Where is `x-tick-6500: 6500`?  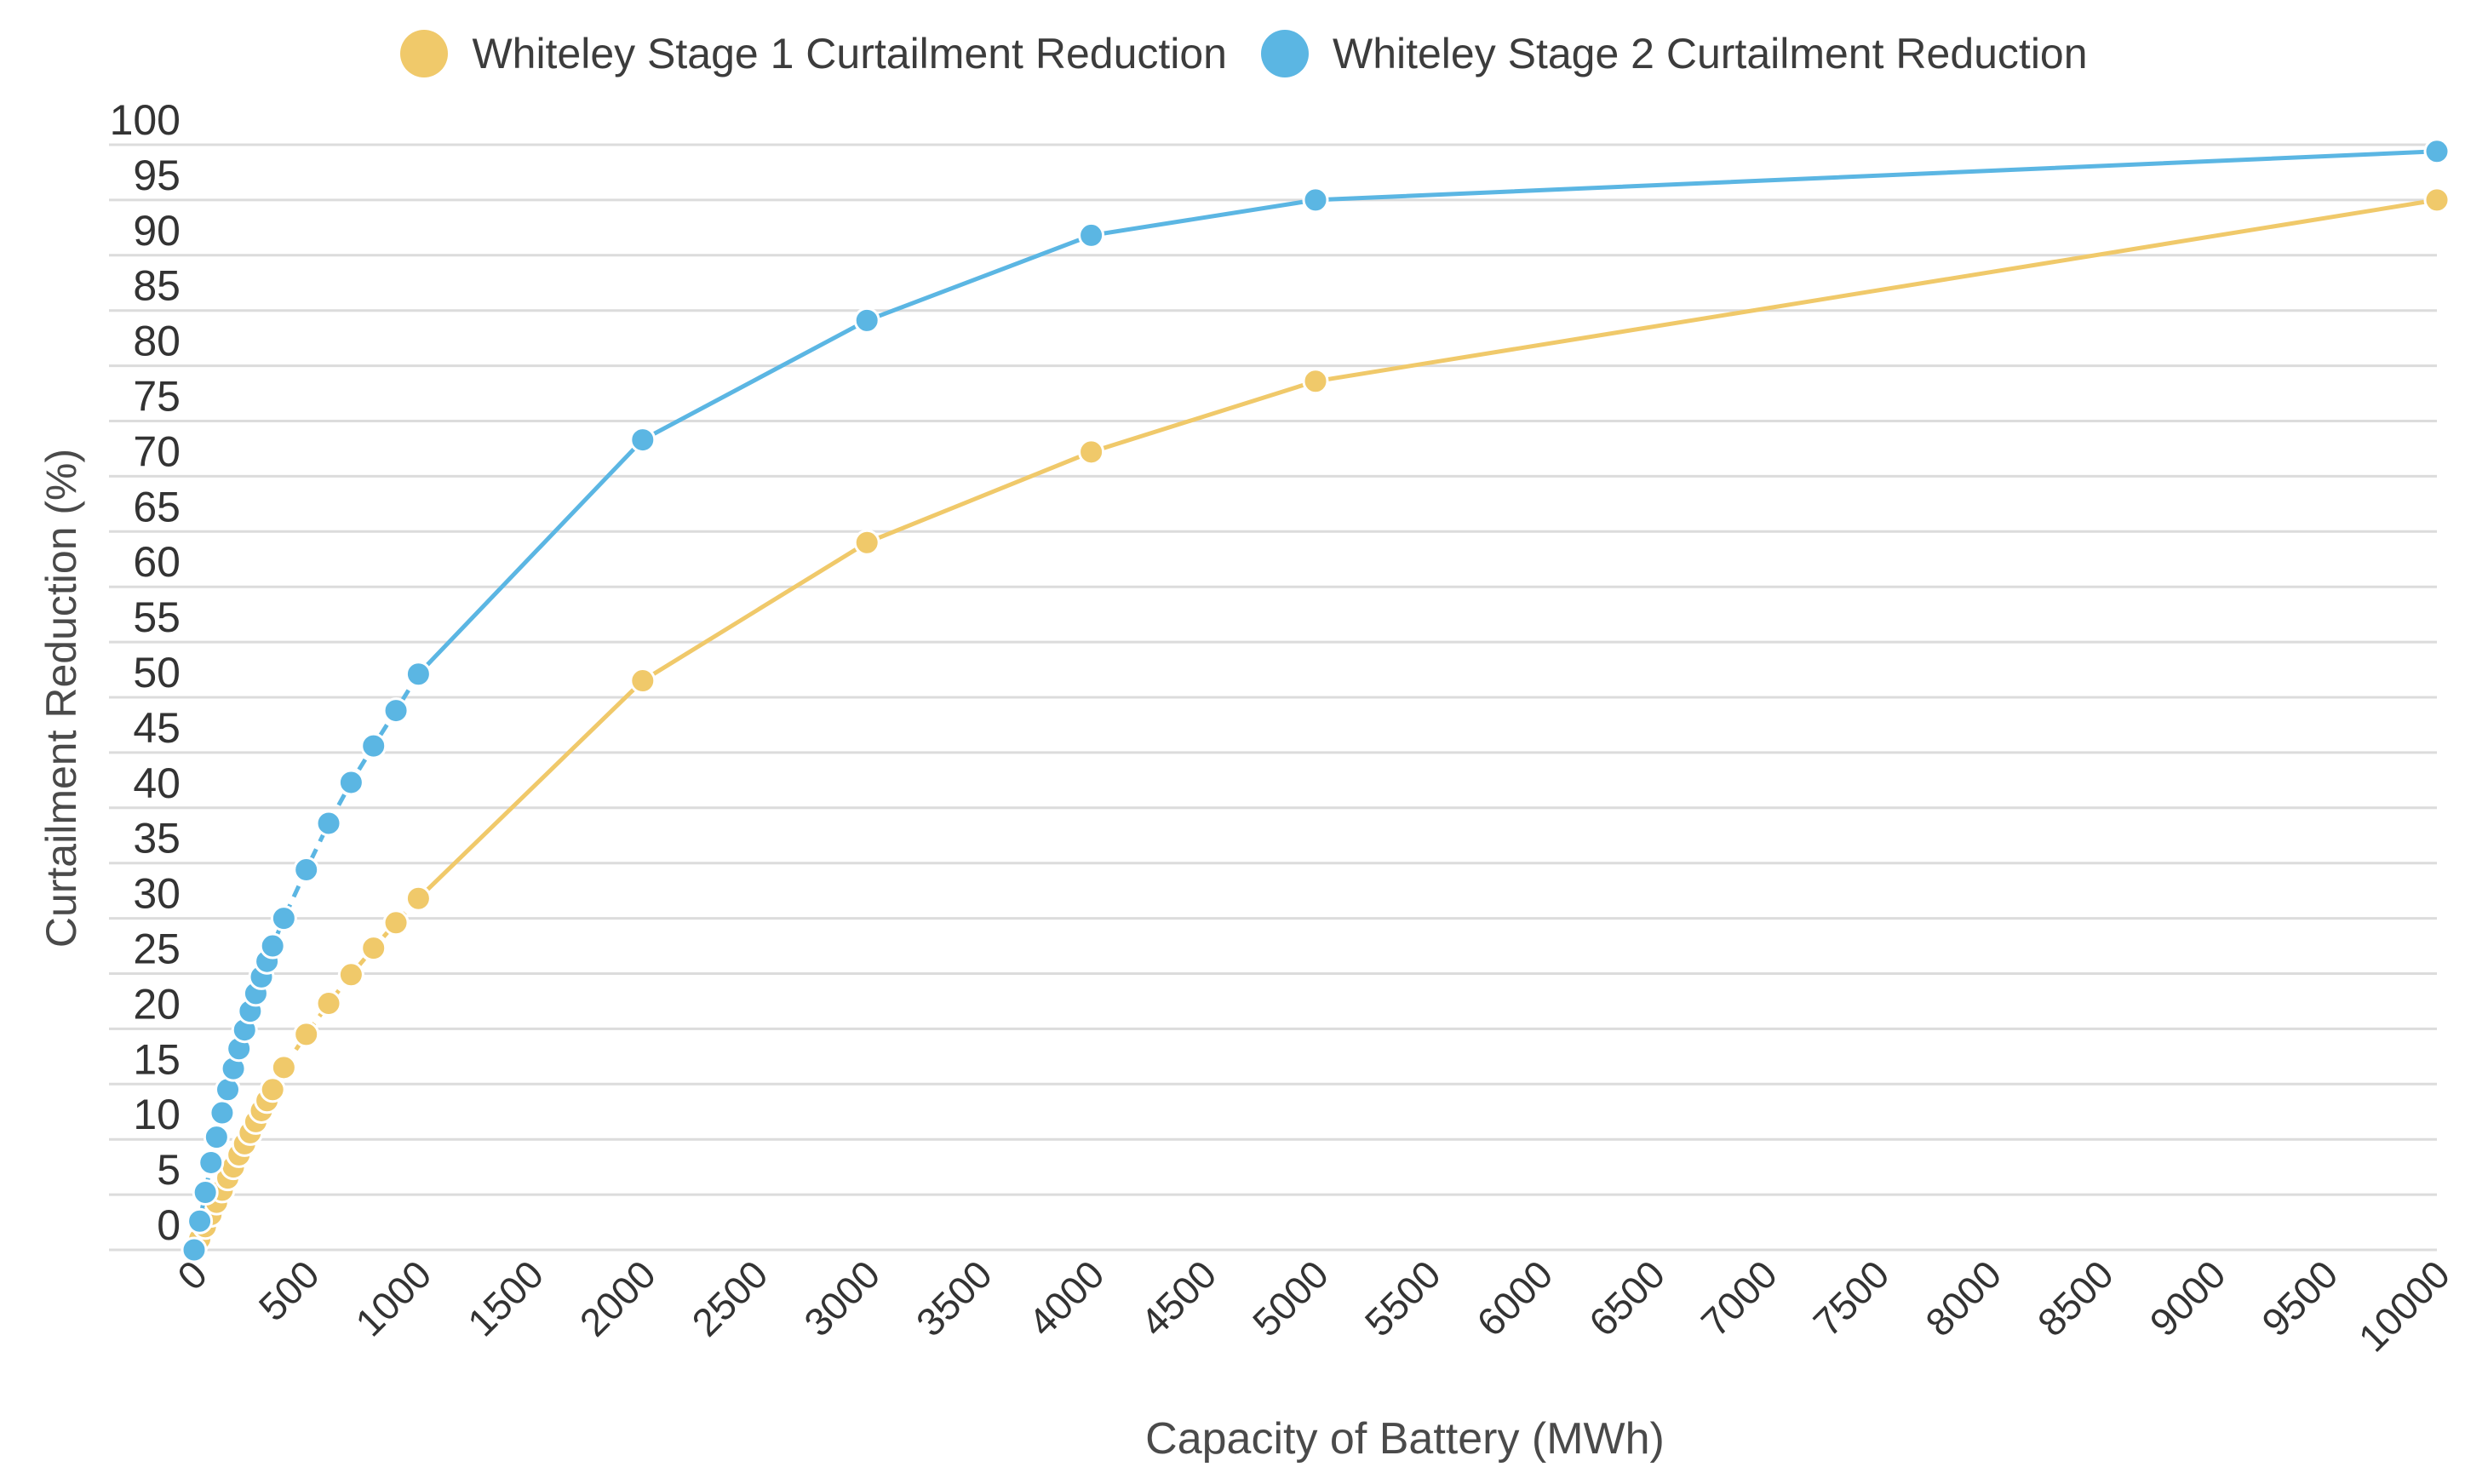
x-tick-6500: 6500 is located at coordinates (1626, 1298).